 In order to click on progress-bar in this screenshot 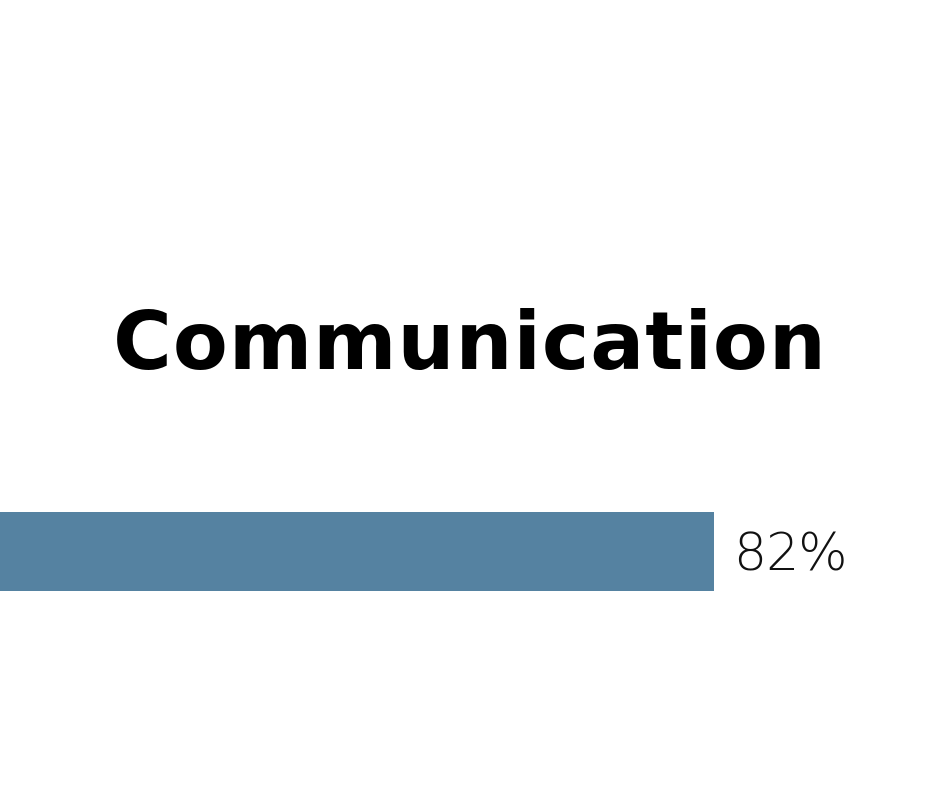, I will do `click(357, 551)`.